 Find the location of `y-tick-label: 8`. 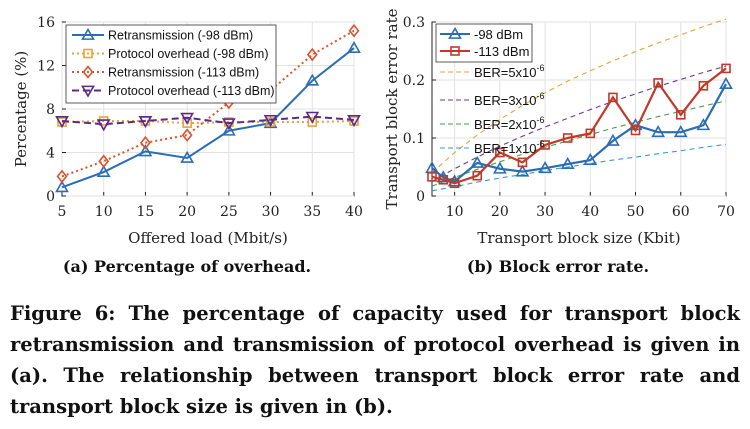

y-tick-label: 8 is located at coordinates (50, 110).